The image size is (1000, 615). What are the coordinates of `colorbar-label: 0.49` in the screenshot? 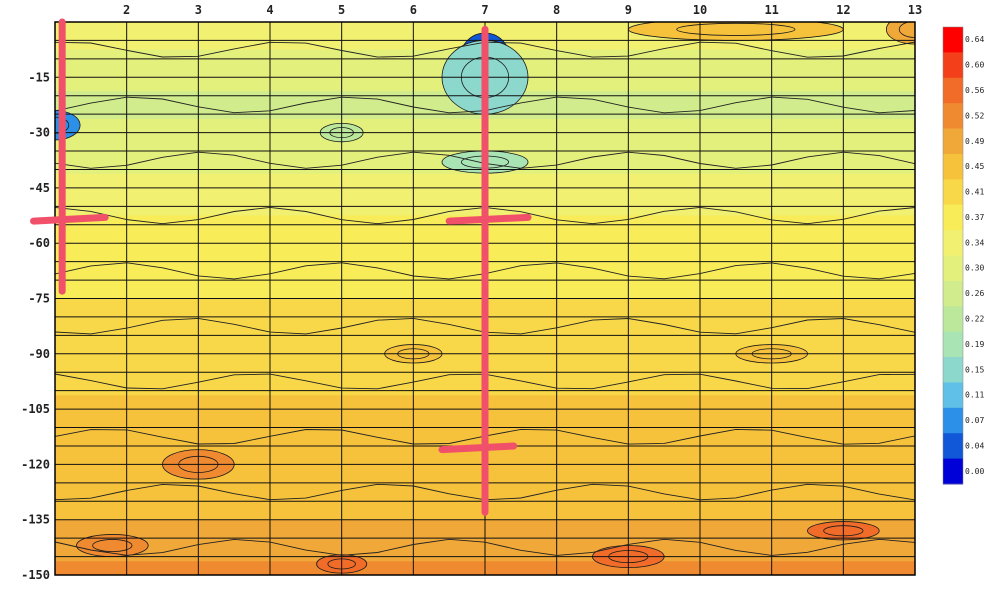 It's located at (974, 141).